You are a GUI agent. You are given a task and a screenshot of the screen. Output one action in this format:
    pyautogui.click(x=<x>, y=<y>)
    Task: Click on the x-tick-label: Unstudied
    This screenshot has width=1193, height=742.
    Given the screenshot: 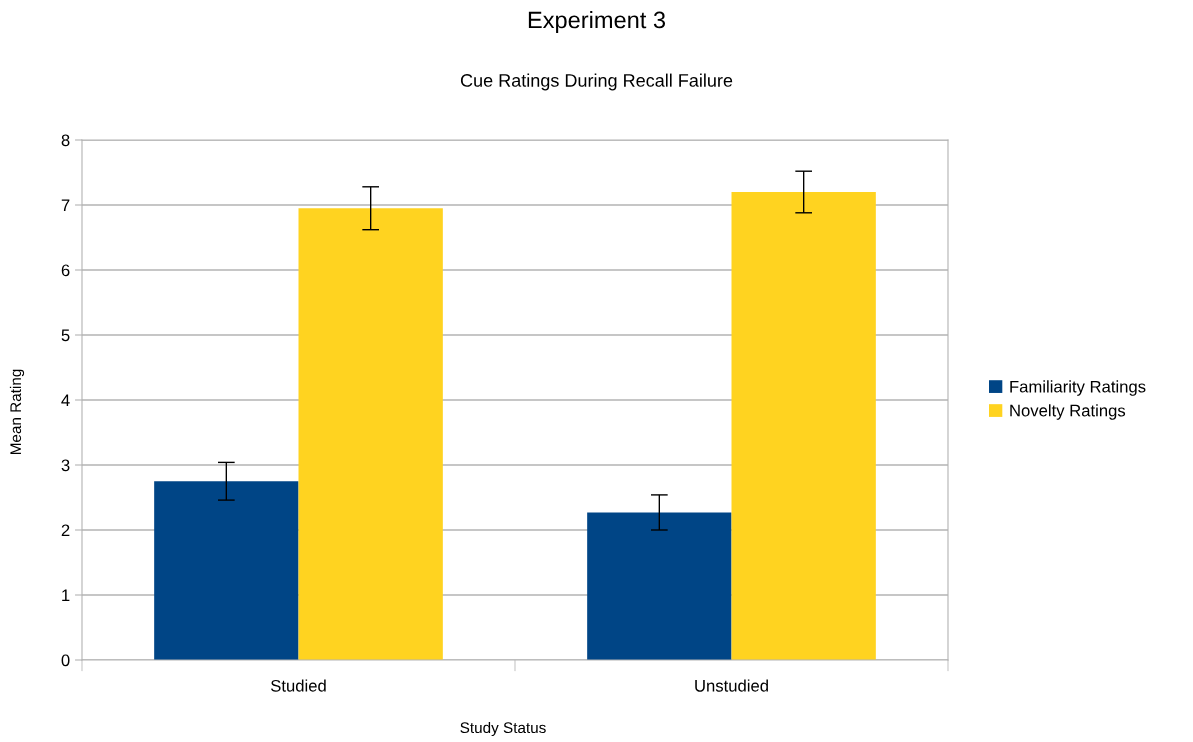 What is the action you would take?
    pyautogui.click(x=731, y=685)
    